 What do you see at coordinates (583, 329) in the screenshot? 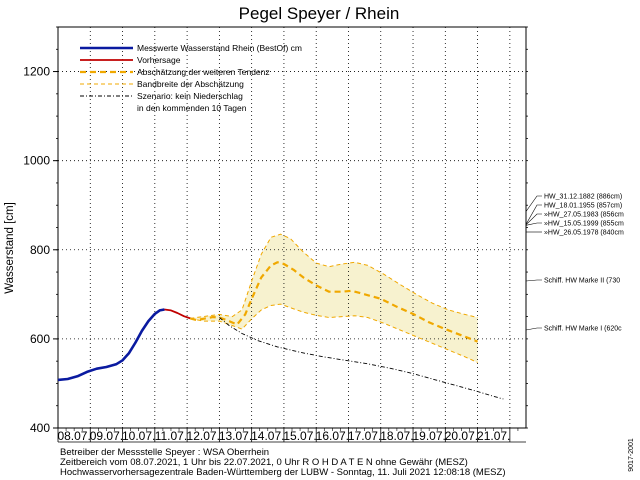
I see `side-marker-label: Schiff. HW Marke I (620c` at bounding box center [583, 329].